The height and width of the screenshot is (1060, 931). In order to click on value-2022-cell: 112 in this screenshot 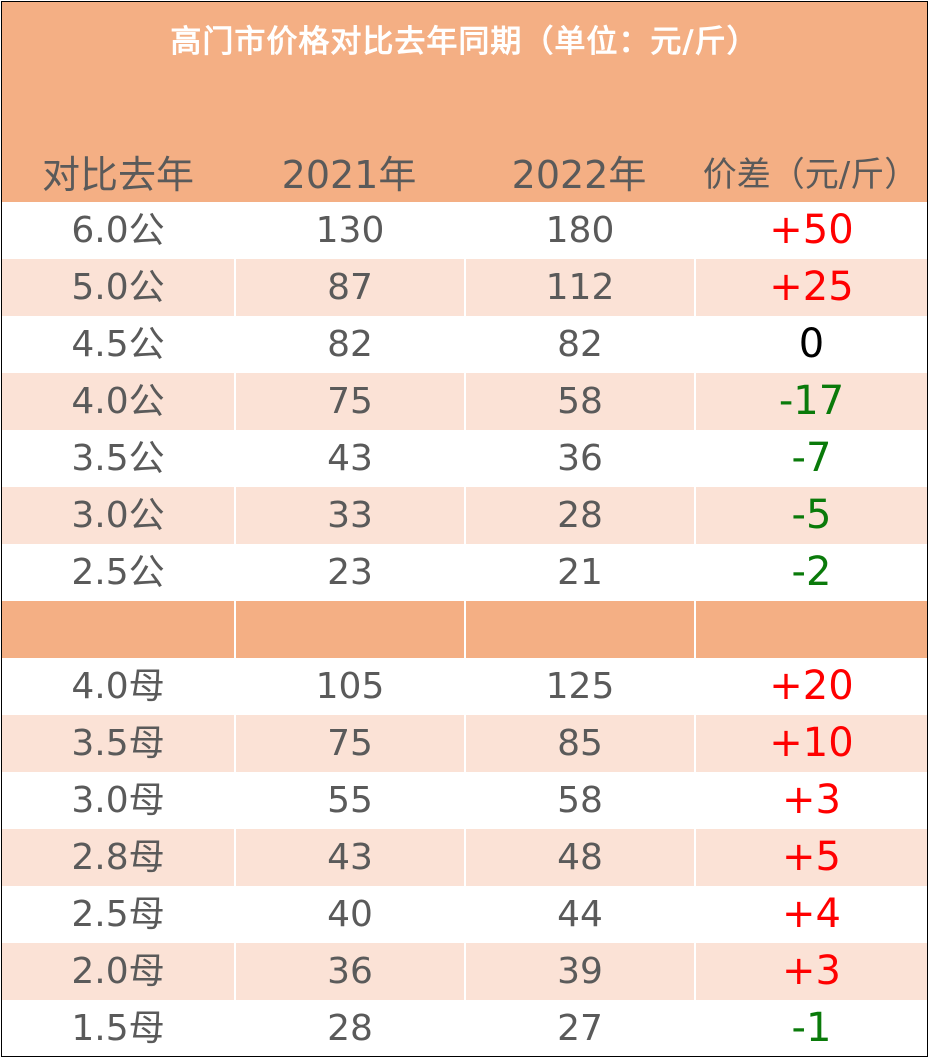, I will do `click(579, 287)`.